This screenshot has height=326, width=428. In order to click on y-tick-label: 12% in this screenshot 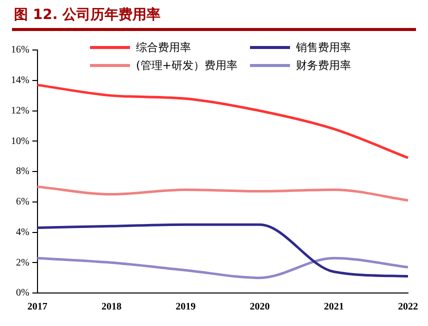, I will do `click(20, 110)`.